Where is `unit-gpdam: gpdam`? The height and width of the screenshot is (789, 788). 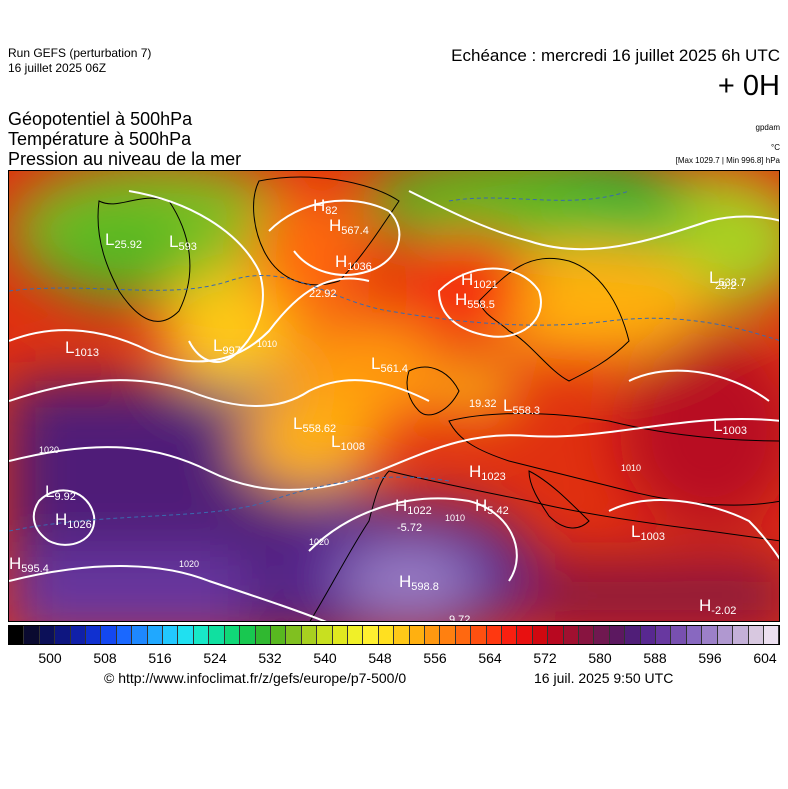 unit-gpdam: gpdam is located at coordinates (767, 127).